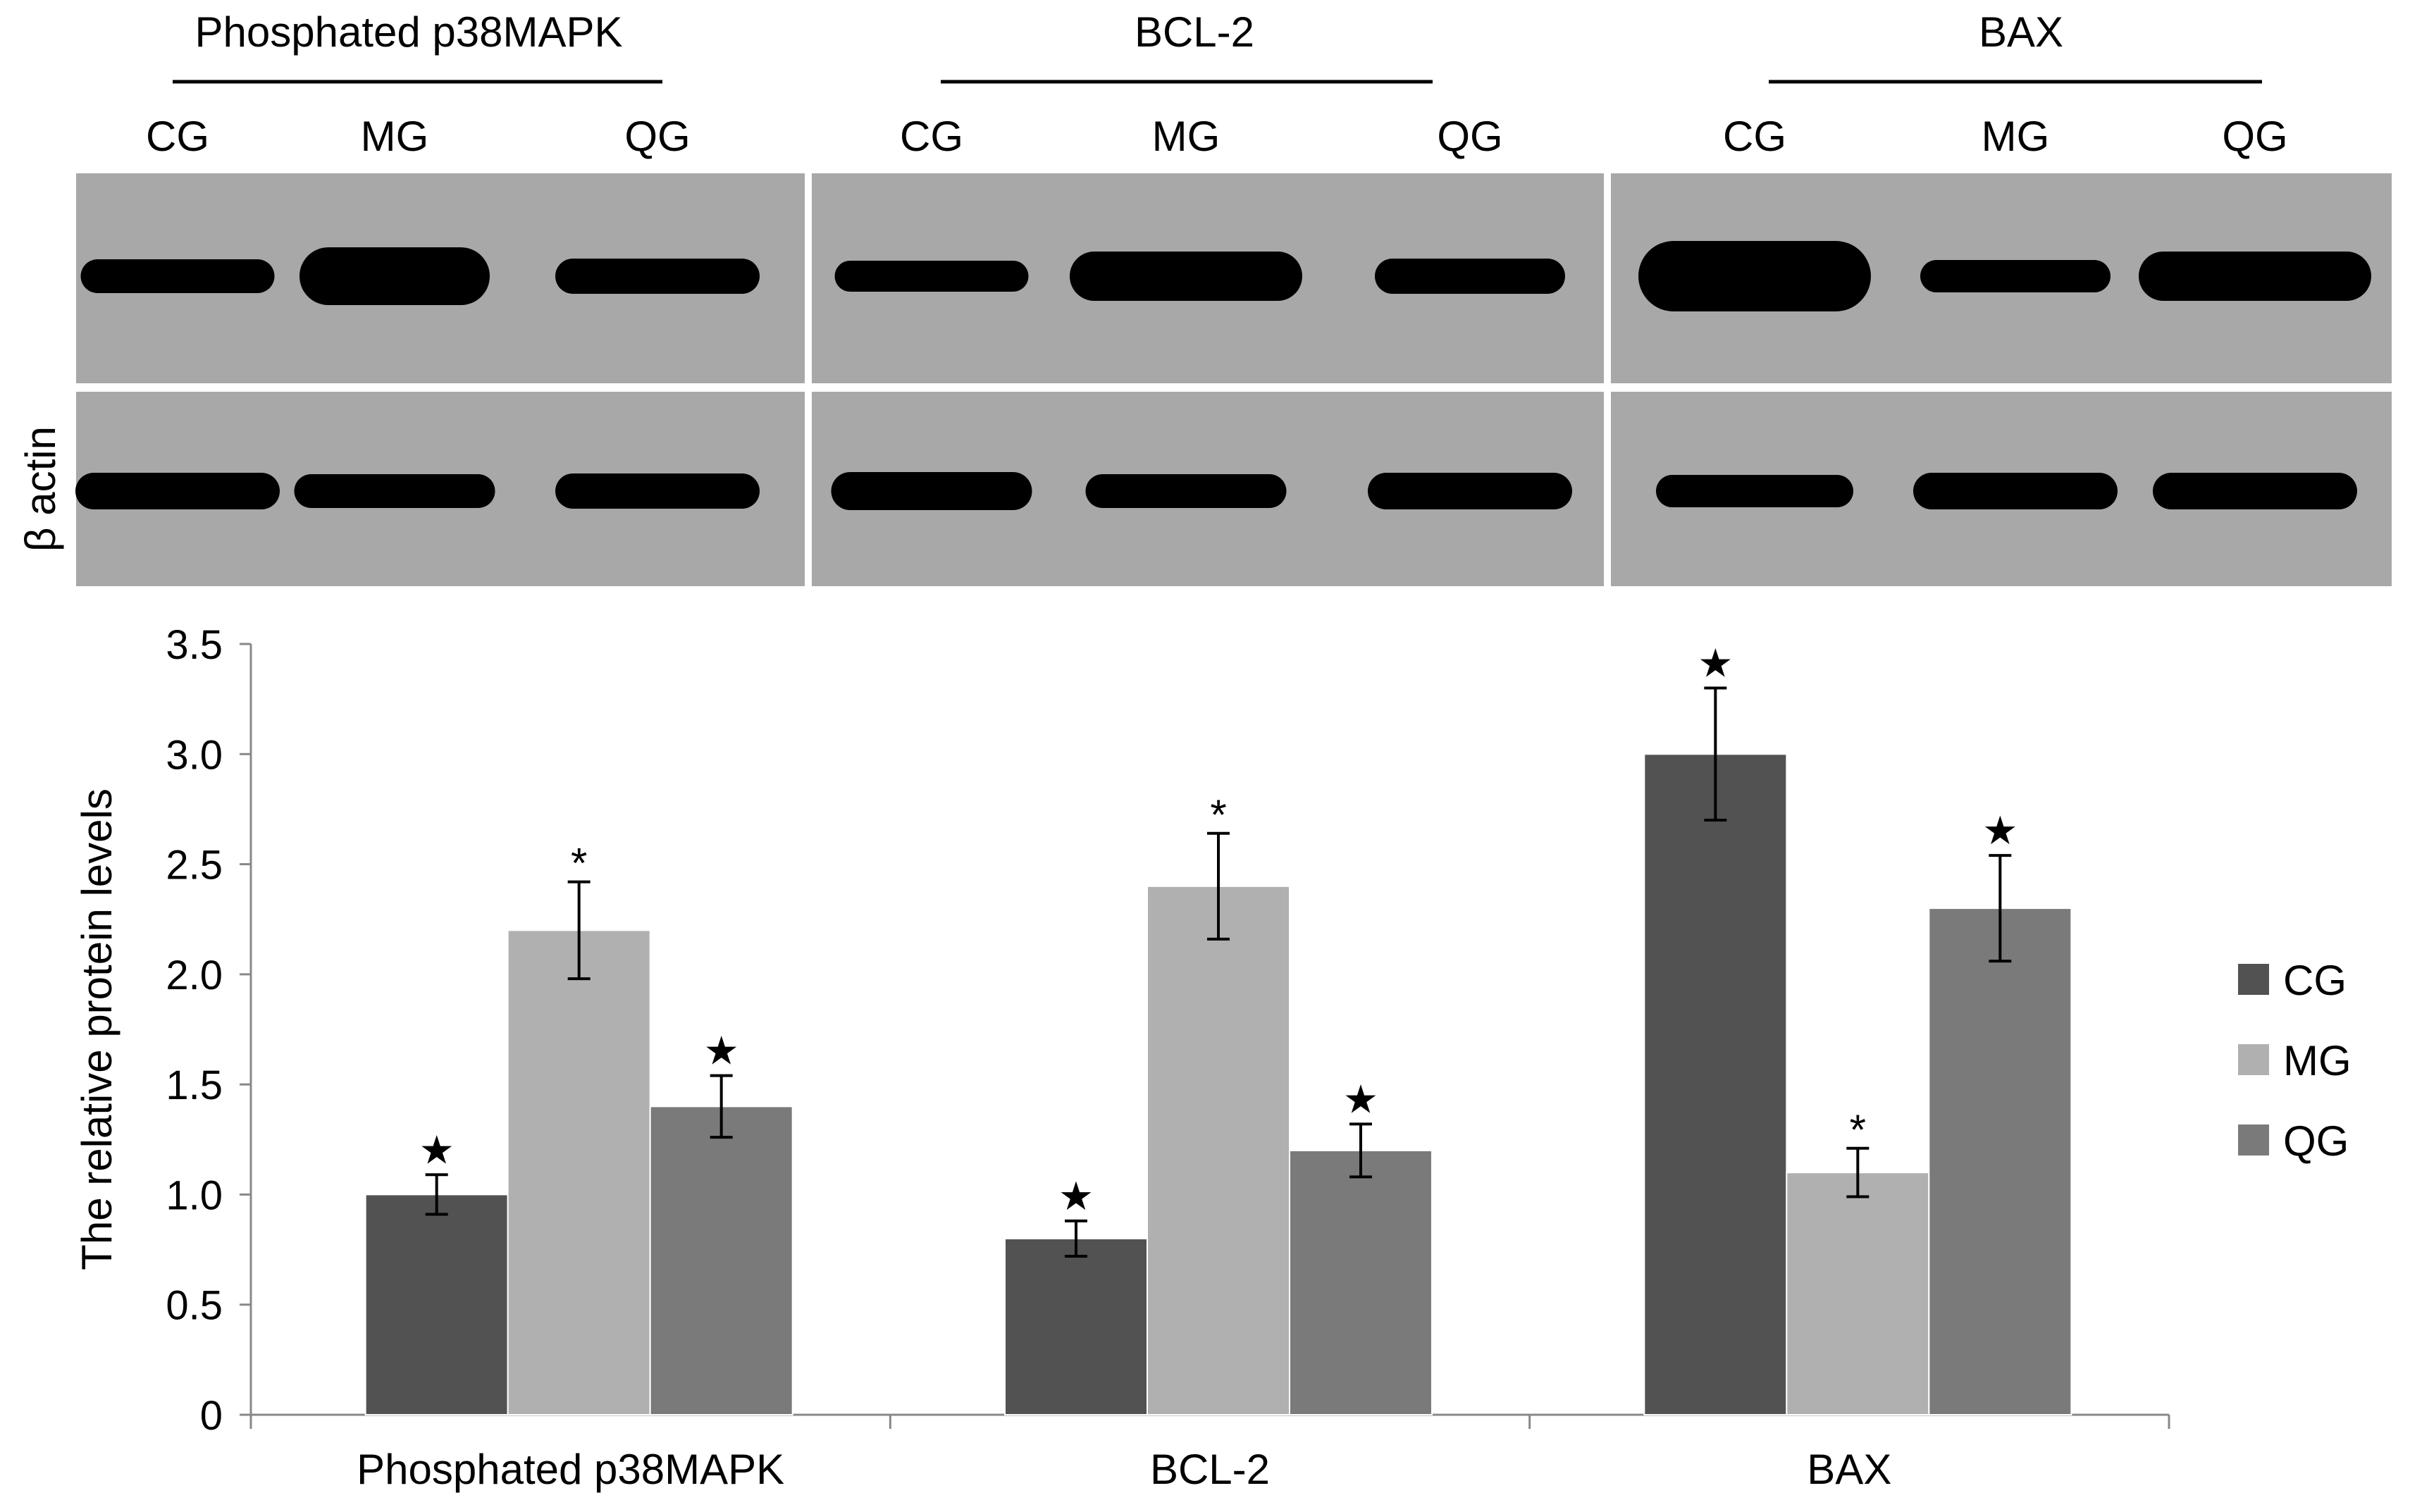 The height and width of the screenshot is (1512, 2410). Describe the element at coordinates (97, 1029) in the screenshot. I see `y-axis-label: The relative protein levels` at that location.